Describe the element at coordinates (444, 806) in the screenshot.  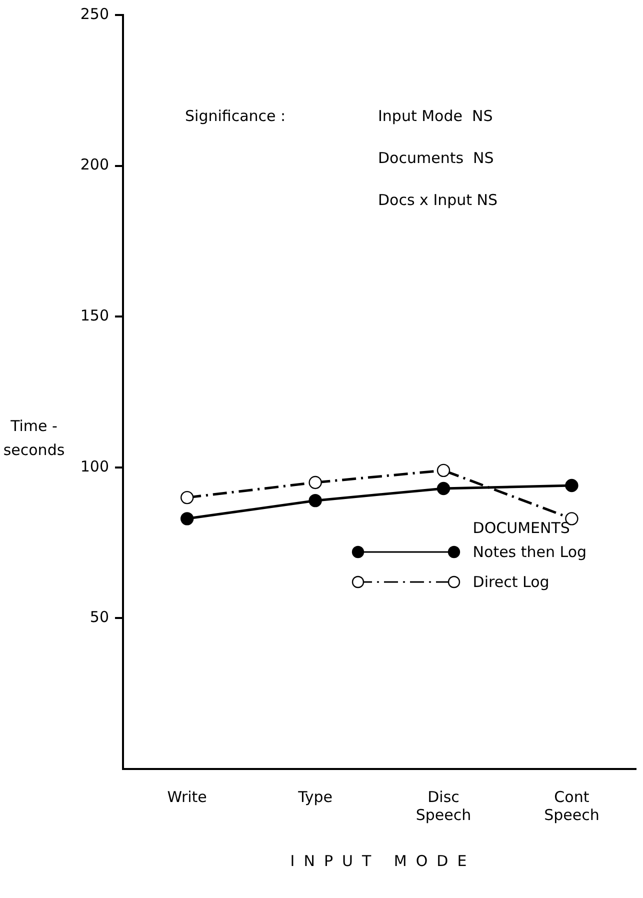
I see `x-tick-label: Disc Speech` at that location.